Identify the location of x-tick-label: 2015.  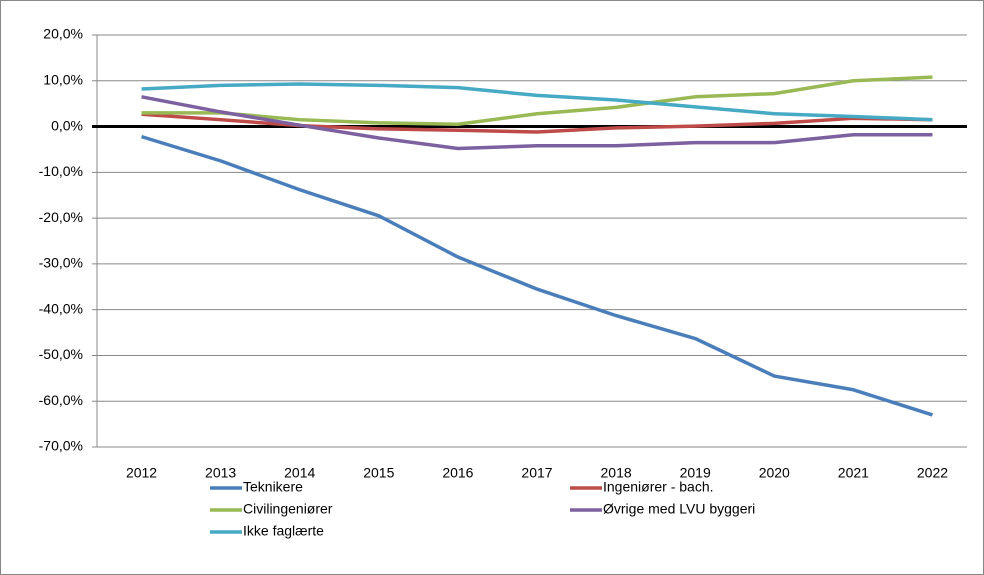
(378, 473).